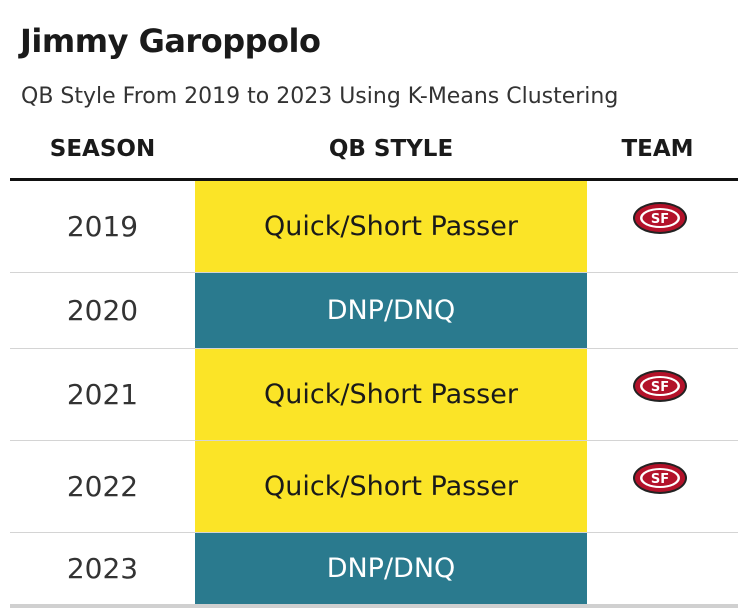 This screenshot has height=616, width=738. What do you see at coordinates (102, 486) in the screenshot?
I see `season-cell: 2022` at bounding box center [102, 486].